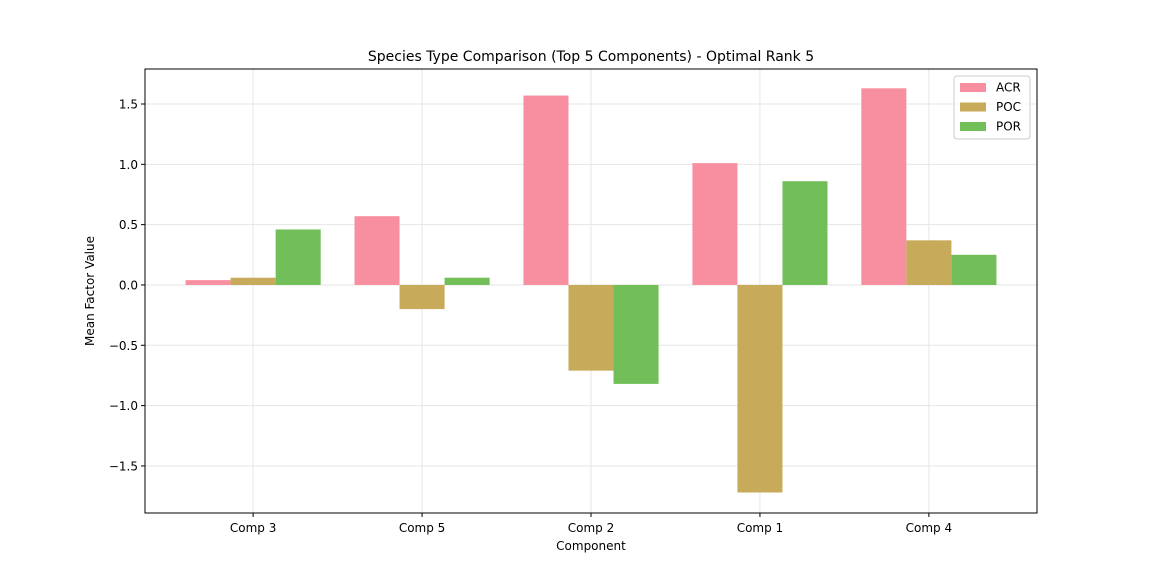  Describe the element at coordinates (422, 528) in the screenshot. I see `x-tick-label: Comp 5` at that location.